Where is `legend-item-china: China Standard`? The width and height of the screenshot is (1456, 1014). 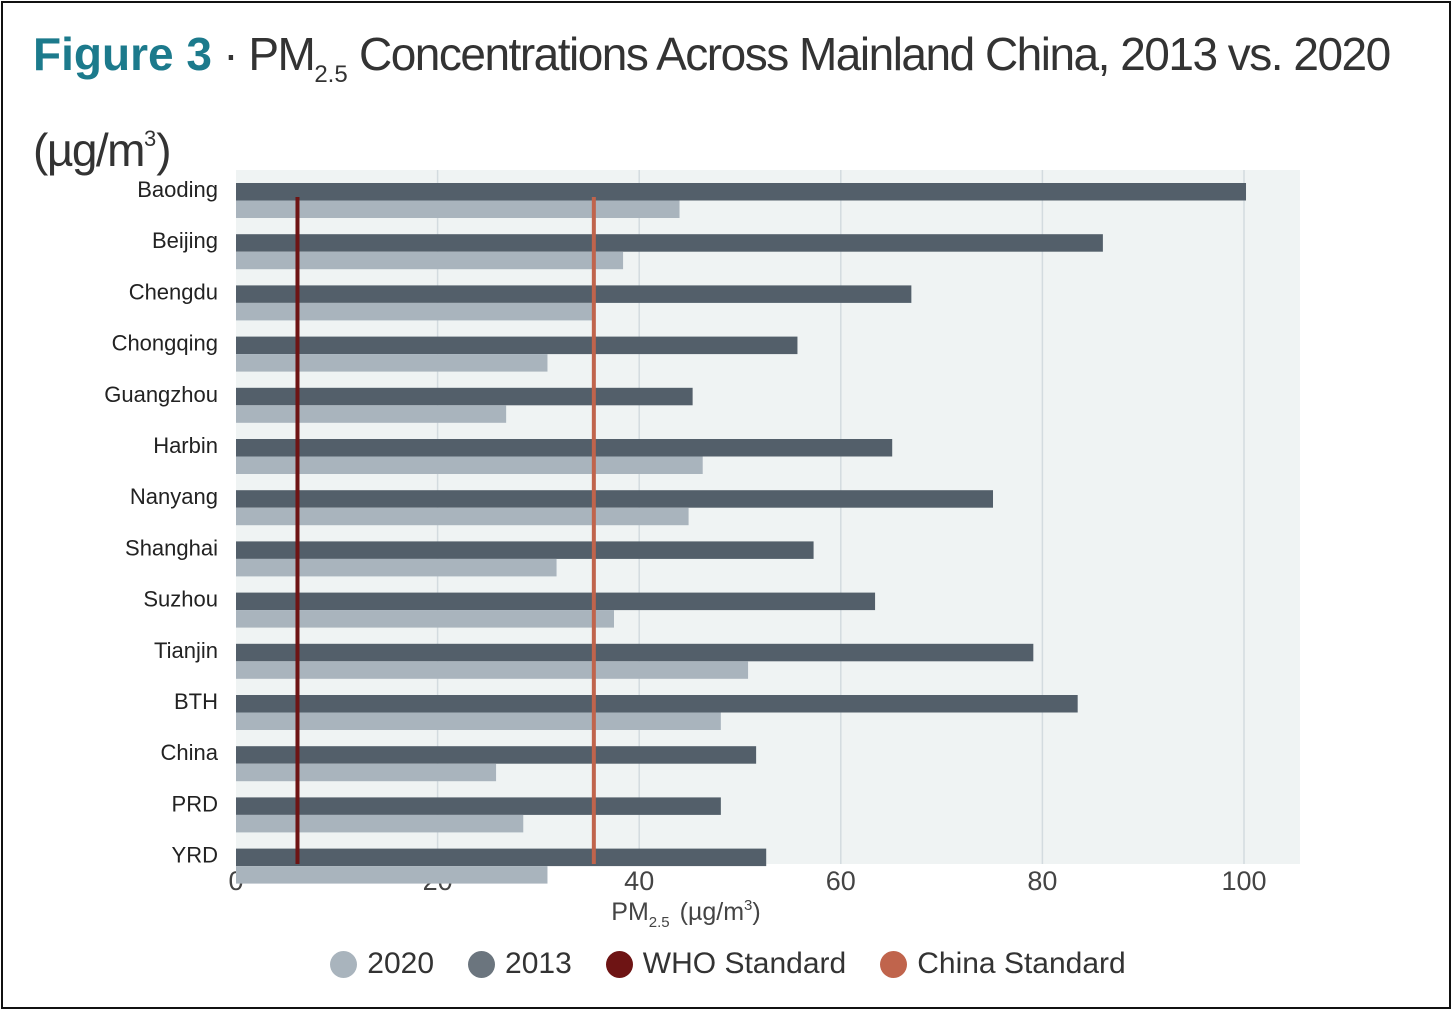
legend-item-china: China Standard is located at coordinates (1003, 964).